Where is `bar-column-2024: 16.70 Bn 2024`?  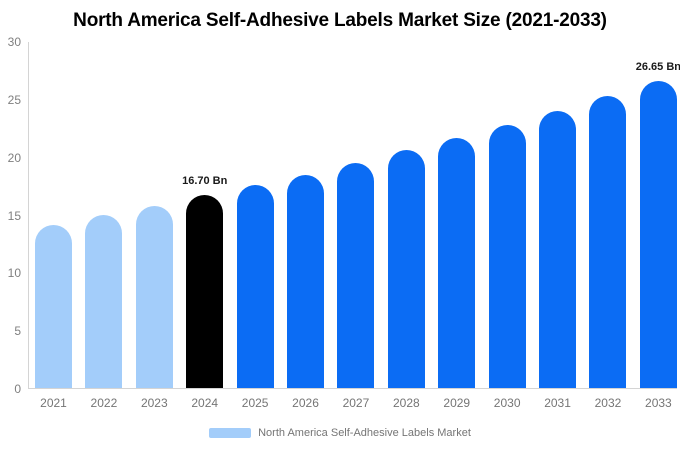 bar-column-2024: 16.70 Bn 2024 is located at coordinates (204, 225).